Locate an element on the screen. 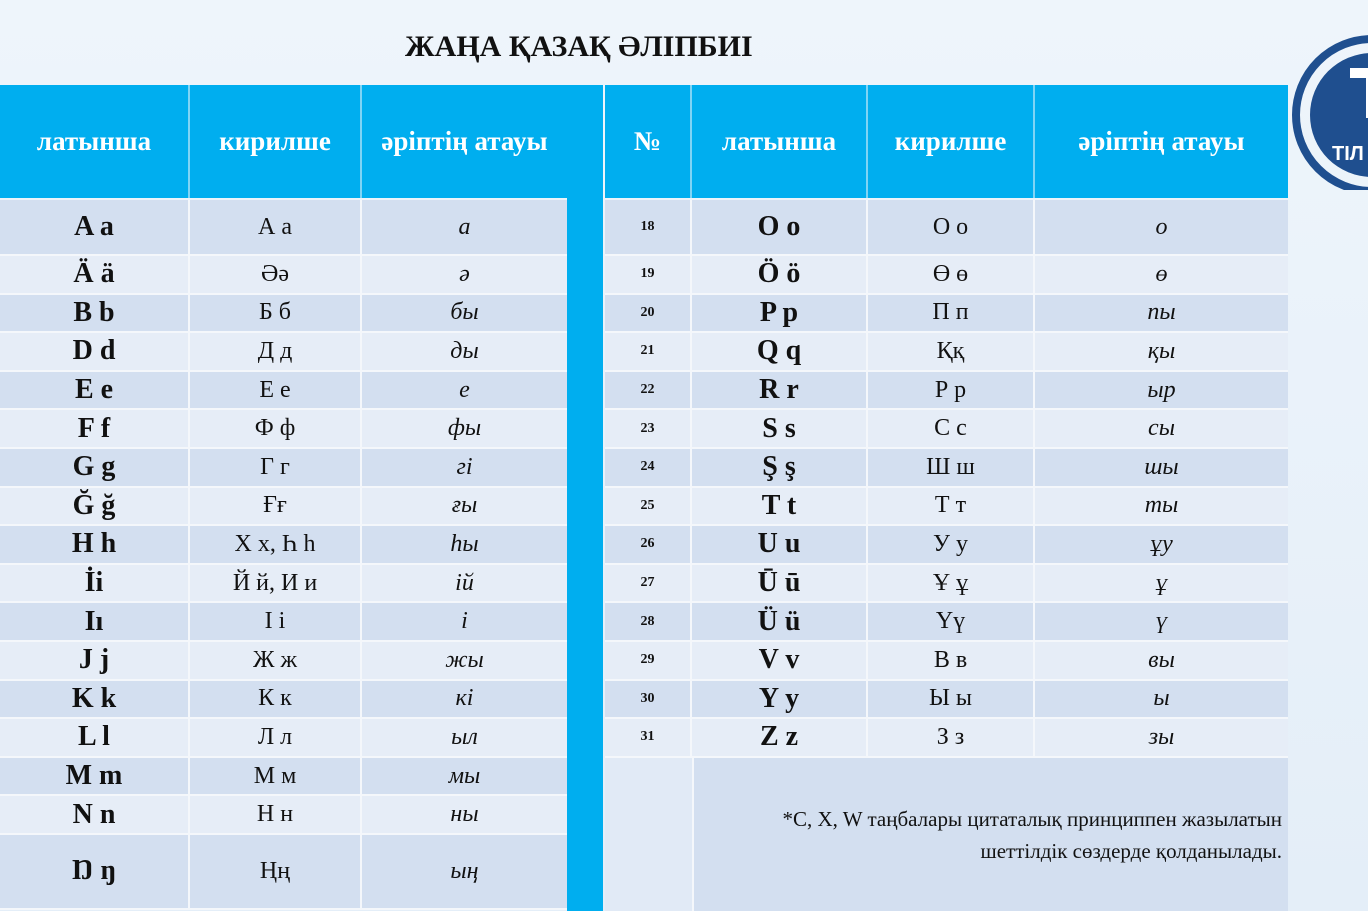  cell-lat: K k is located at coordinates (95, 699).